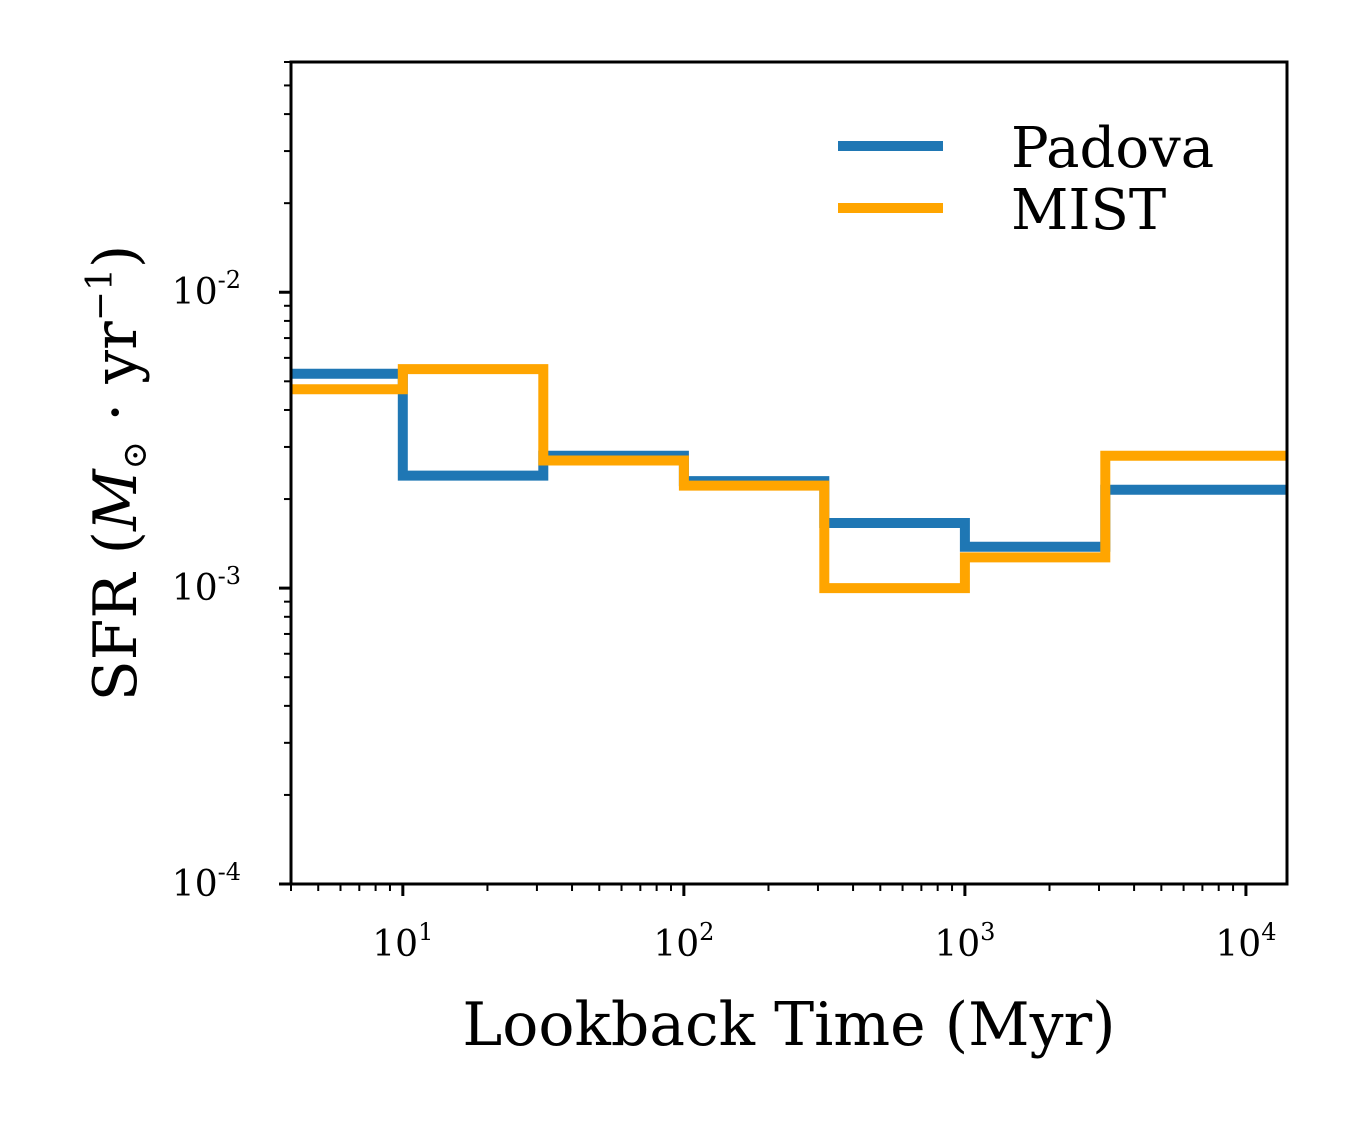  I want to click on x-tick-label: 10⁴, so click(1245, 941).